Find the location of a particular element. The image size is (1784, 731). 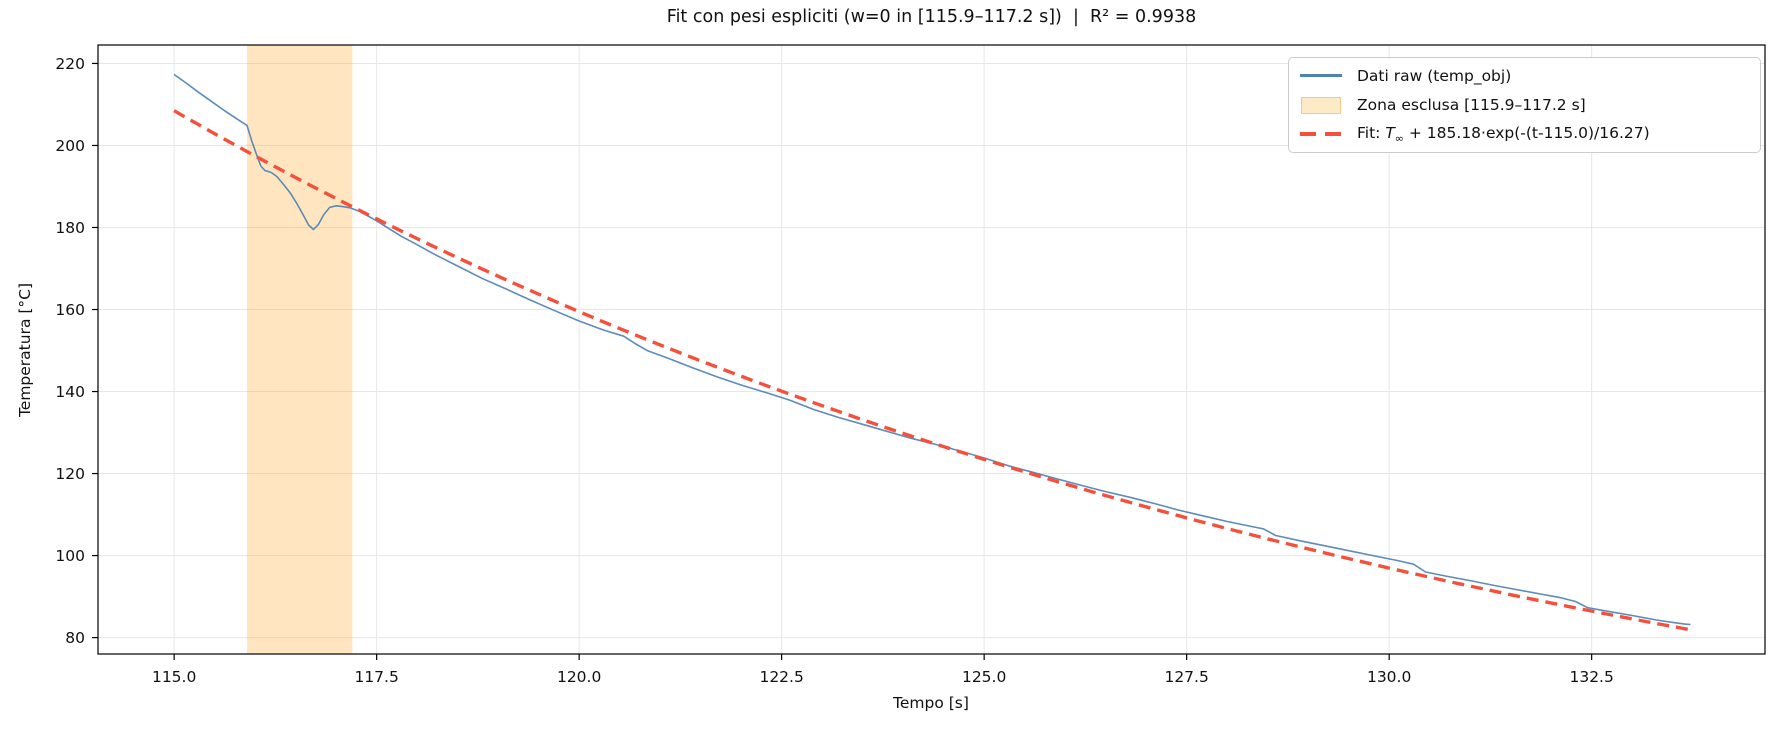

legend-item-fit: Fit: T∞ + 185.18·exp(-(t-115.0)/16.27) is located at coordinates (1524, 134).